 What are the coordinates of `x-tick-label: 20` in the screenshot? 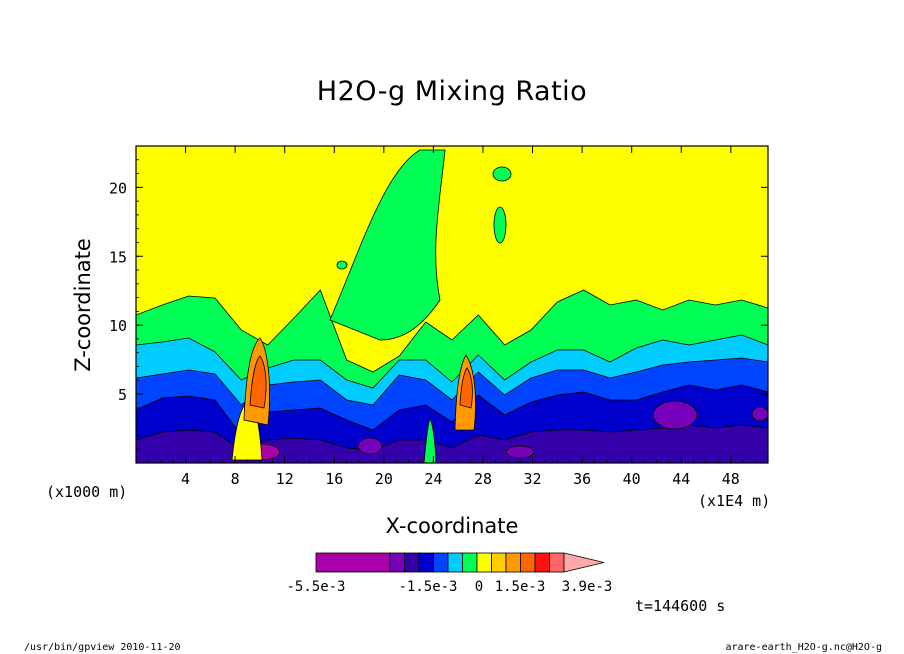 It's located at (384, 479).